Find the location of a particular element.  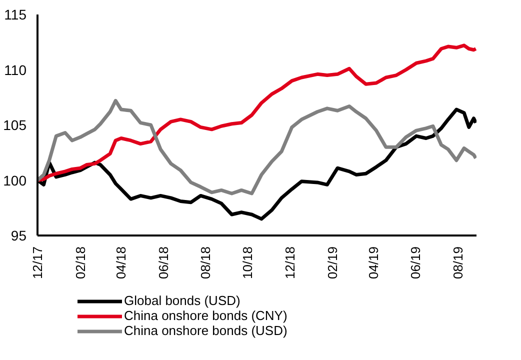

x-tick-label: 12/17 is located at coordinates (37, 263).